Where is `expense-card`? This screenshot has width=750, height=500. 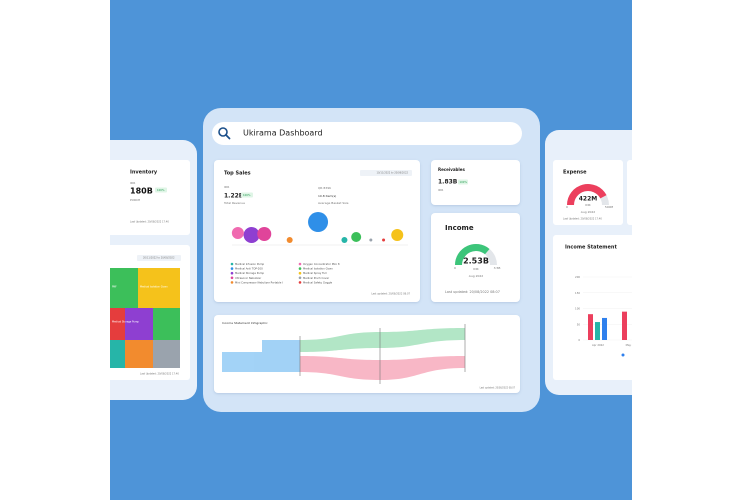 expense-card is located at coordinates (588, 192).